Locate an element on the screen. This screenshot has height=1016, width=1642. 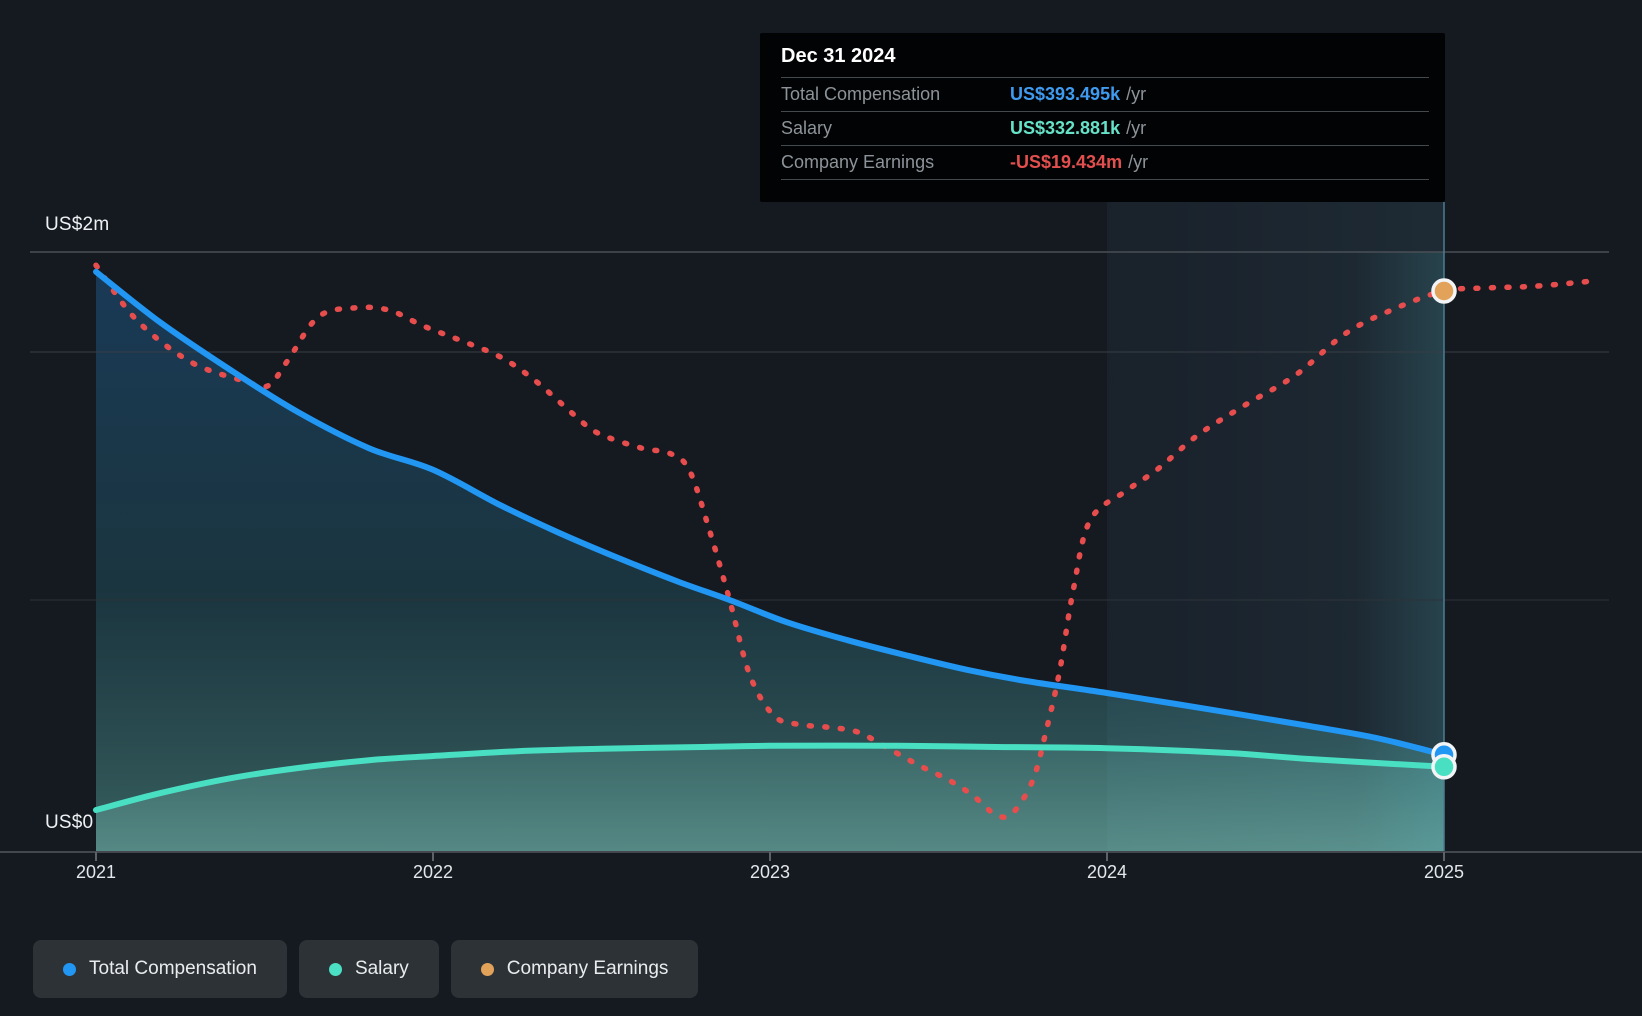
tooltip-row-value: -US$19.434m is located at coordinates (1066, 162).